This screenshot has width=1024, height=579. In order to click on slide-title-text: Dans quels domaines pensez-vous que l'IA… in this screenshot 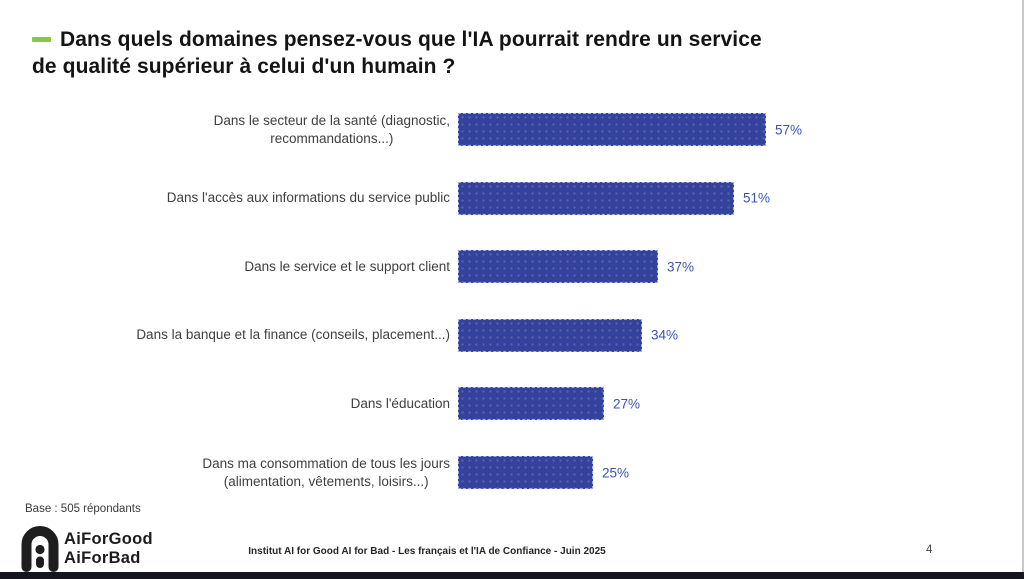, I will do `click(397, 53)`.